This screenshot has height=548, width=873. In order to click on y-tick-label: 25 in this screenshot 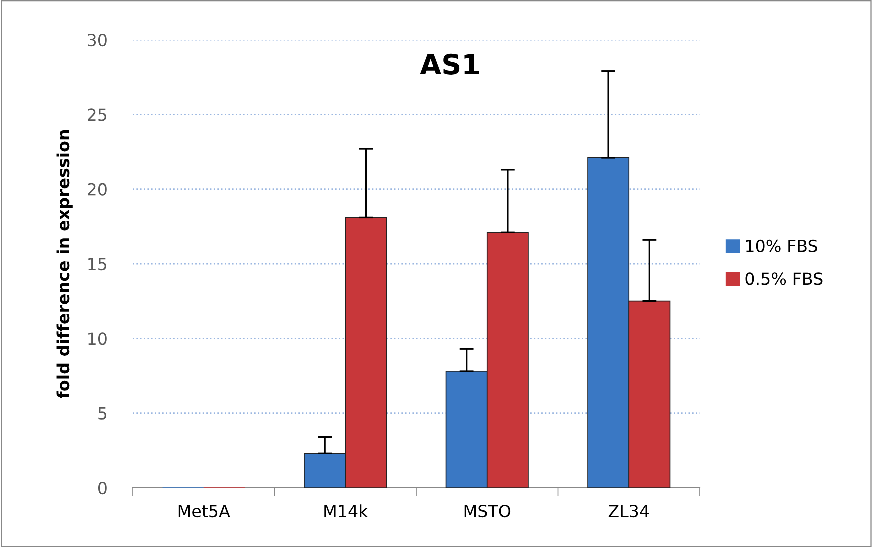, I will do `click(97, 115)`.